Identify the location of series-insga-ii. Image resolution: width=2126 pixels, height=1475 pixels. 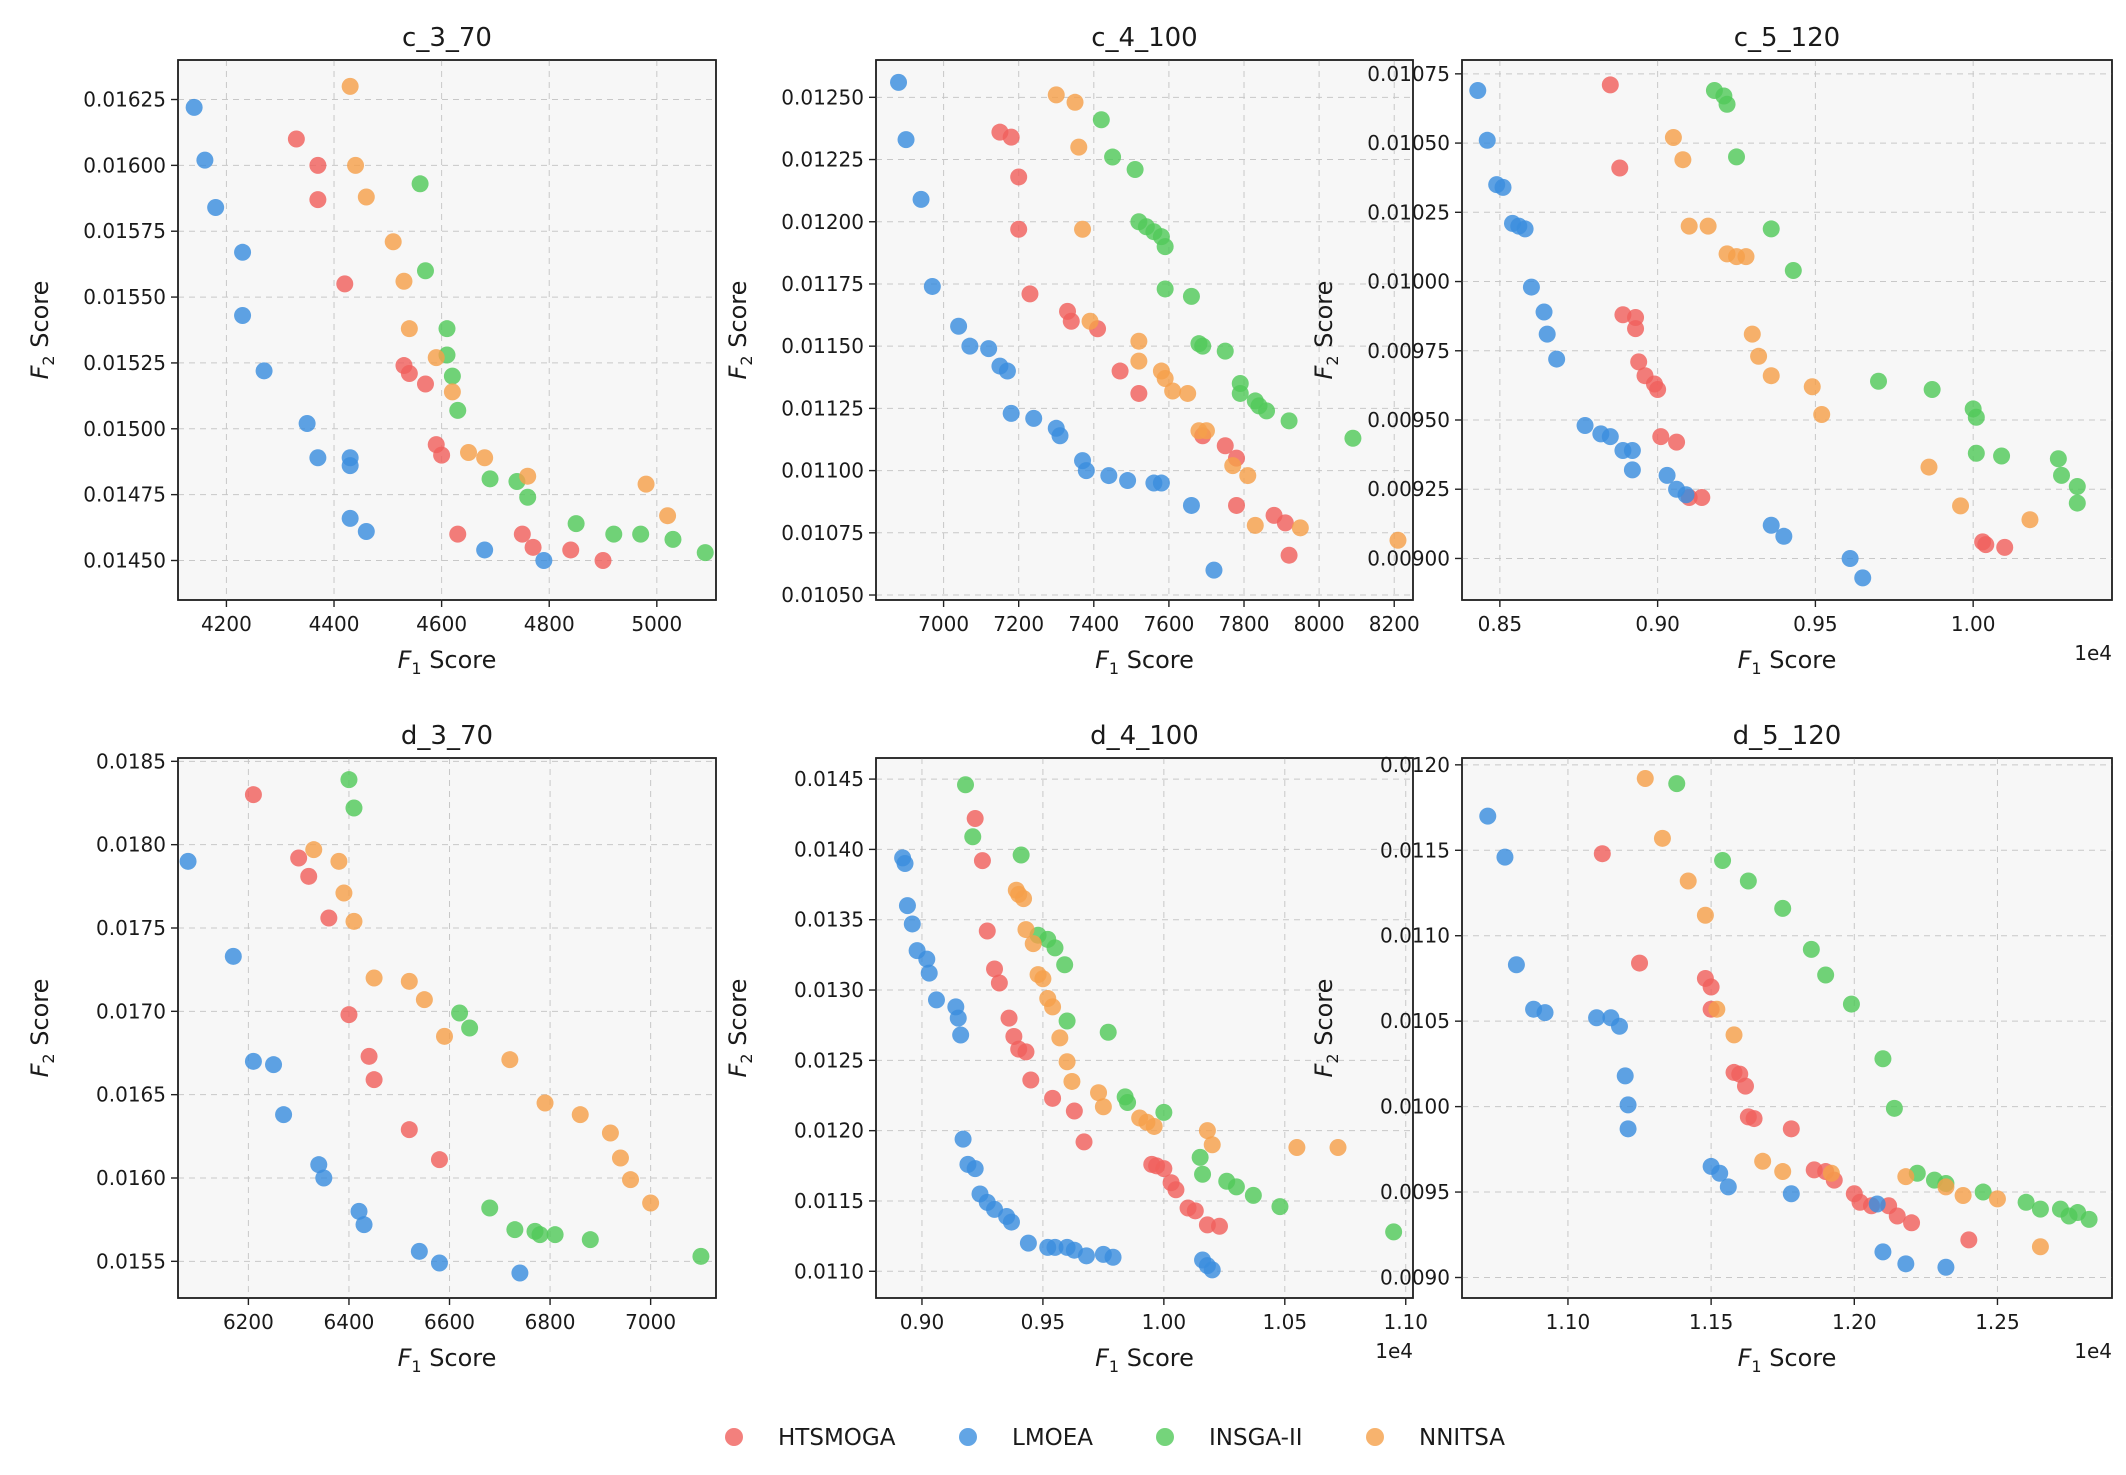
(1227, 279).